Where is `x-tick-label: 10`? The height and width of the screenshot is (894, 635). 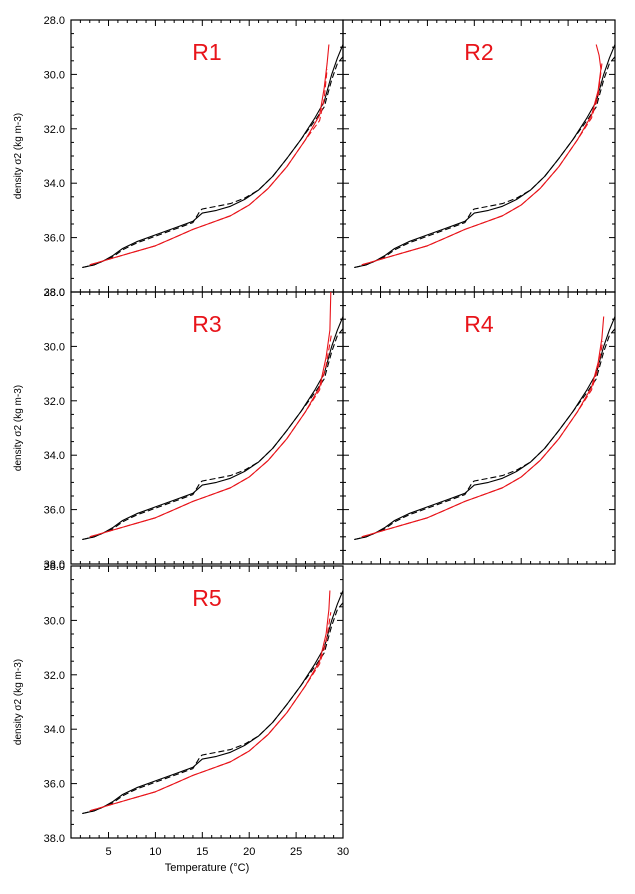
x-tick-label: 10 is located at coordinates (155, 852).